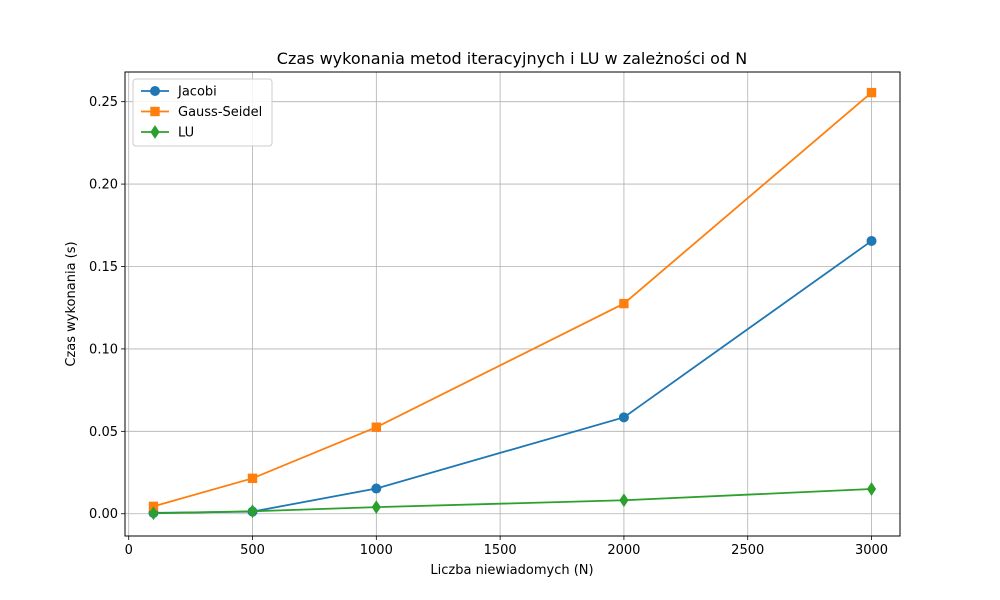  I want to click on legend-entry-gauss-seidel: Gauss-Seidel, so click(201, 112).